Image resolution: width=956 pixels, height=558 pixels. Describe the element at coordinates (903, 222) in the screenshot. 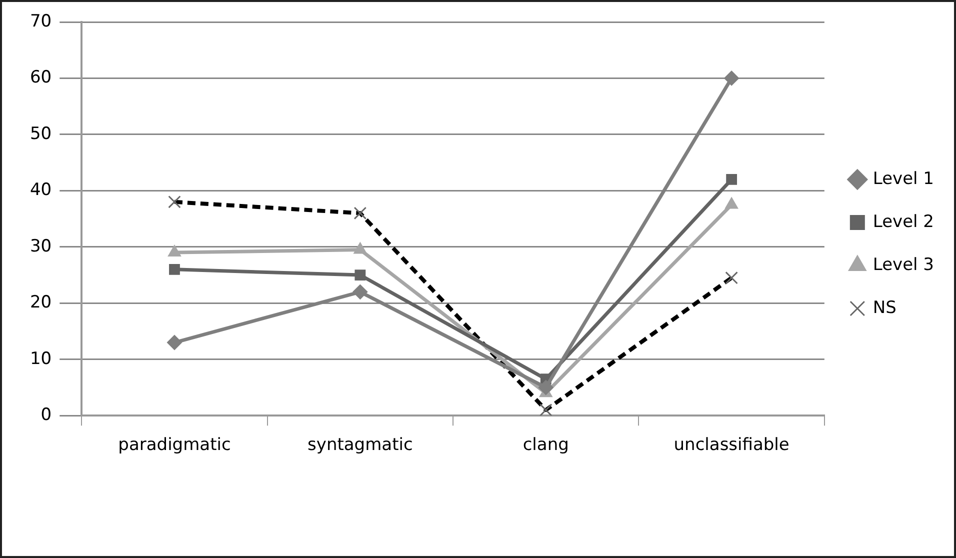

I see `legend-label: Level 2` at that location.